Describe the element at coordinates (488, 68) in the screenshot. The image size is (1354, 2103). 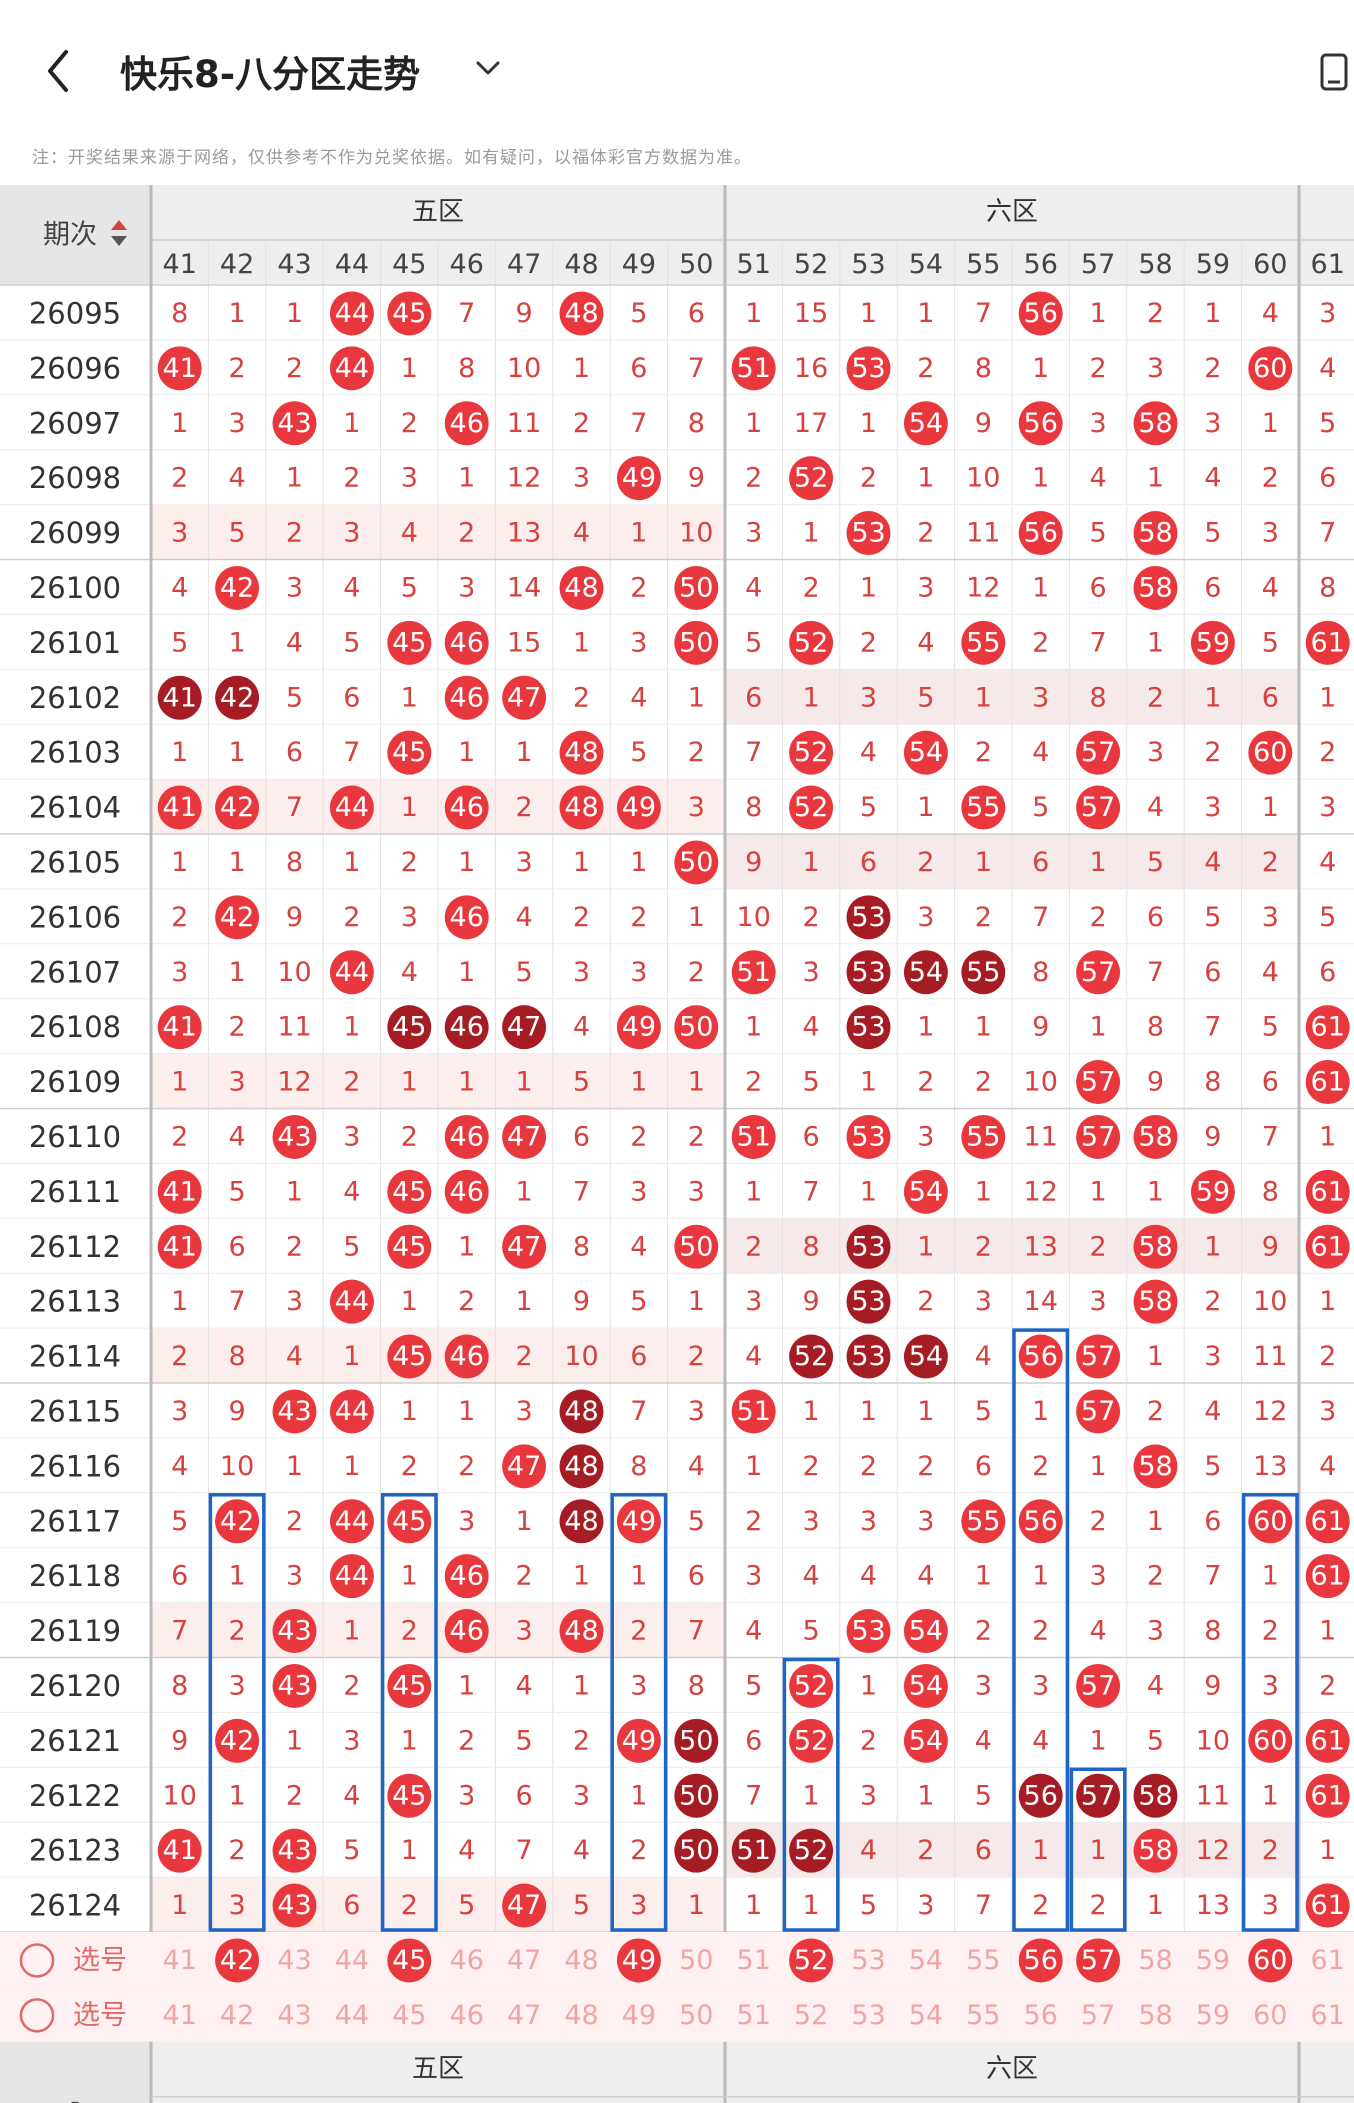
I see `chevron-down-icon` at that location.